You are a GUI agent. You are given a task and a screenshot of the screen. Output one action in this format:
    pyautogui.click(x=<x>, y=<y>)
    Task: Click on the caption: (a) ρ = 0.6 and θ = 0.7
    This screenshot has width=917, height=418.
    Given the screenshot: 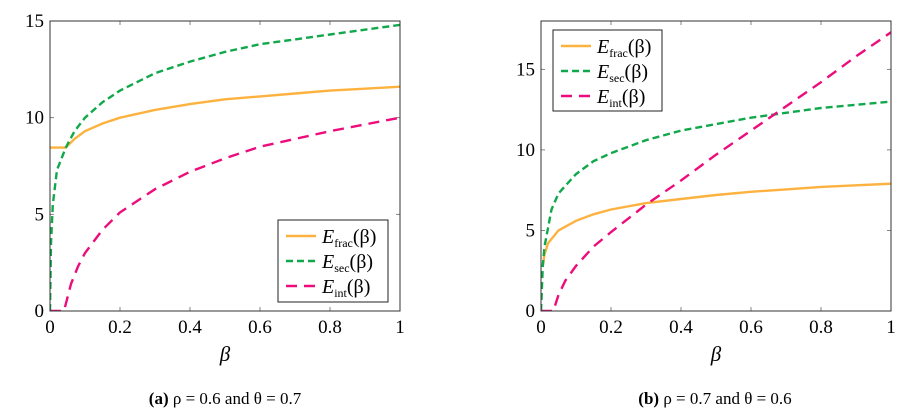 What is the action you would take?
    pyautogui.click(x=225, y=398)
    